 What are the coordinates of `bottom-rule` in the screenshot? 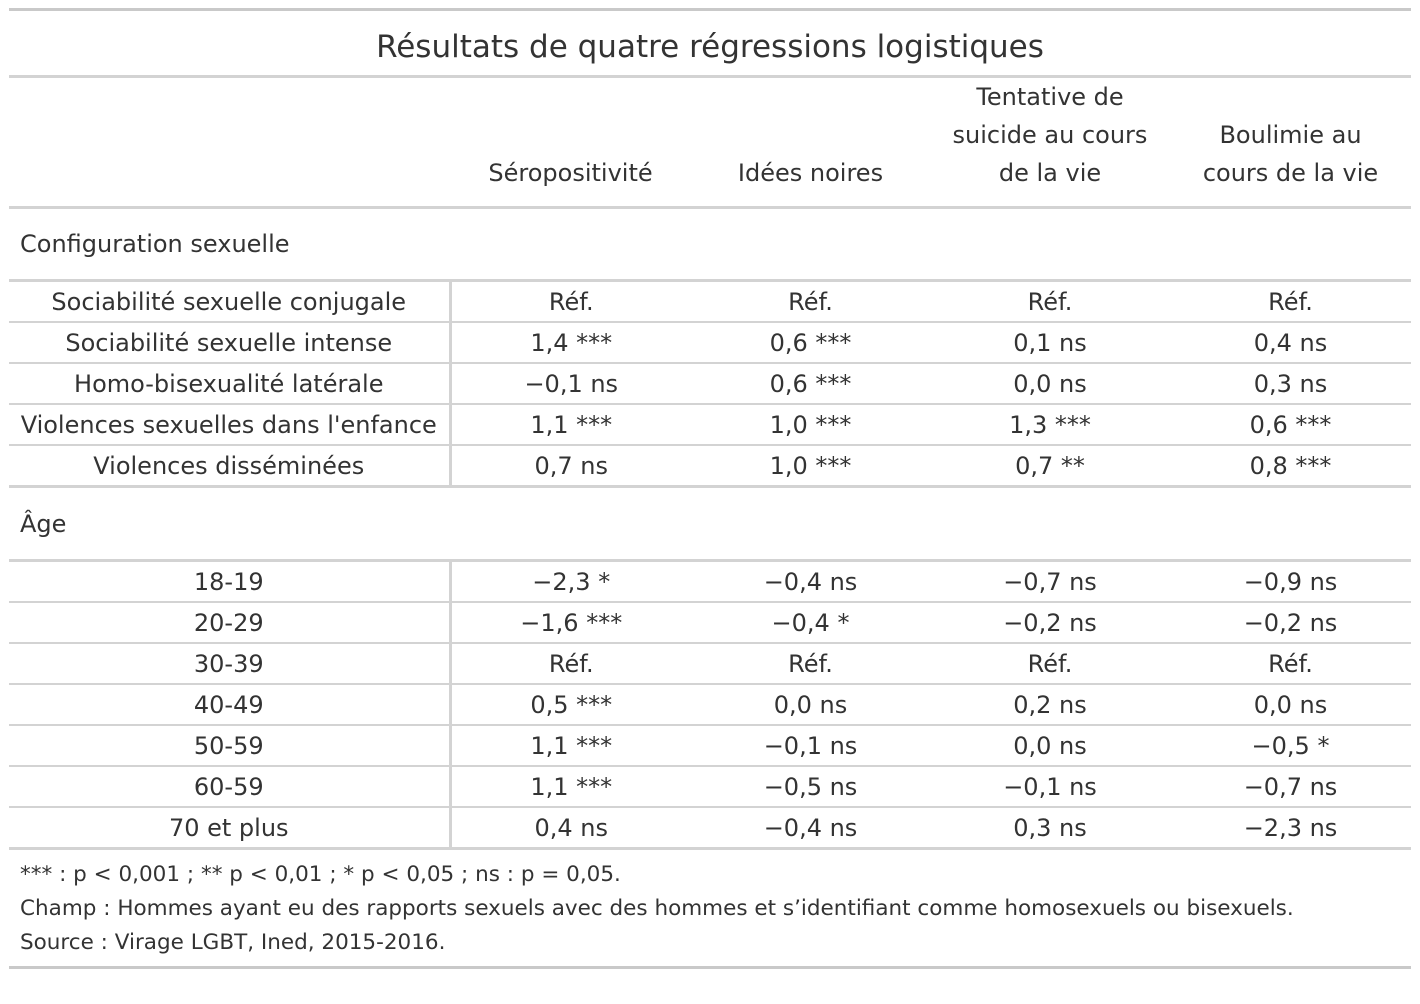 It's located at (710, 967).